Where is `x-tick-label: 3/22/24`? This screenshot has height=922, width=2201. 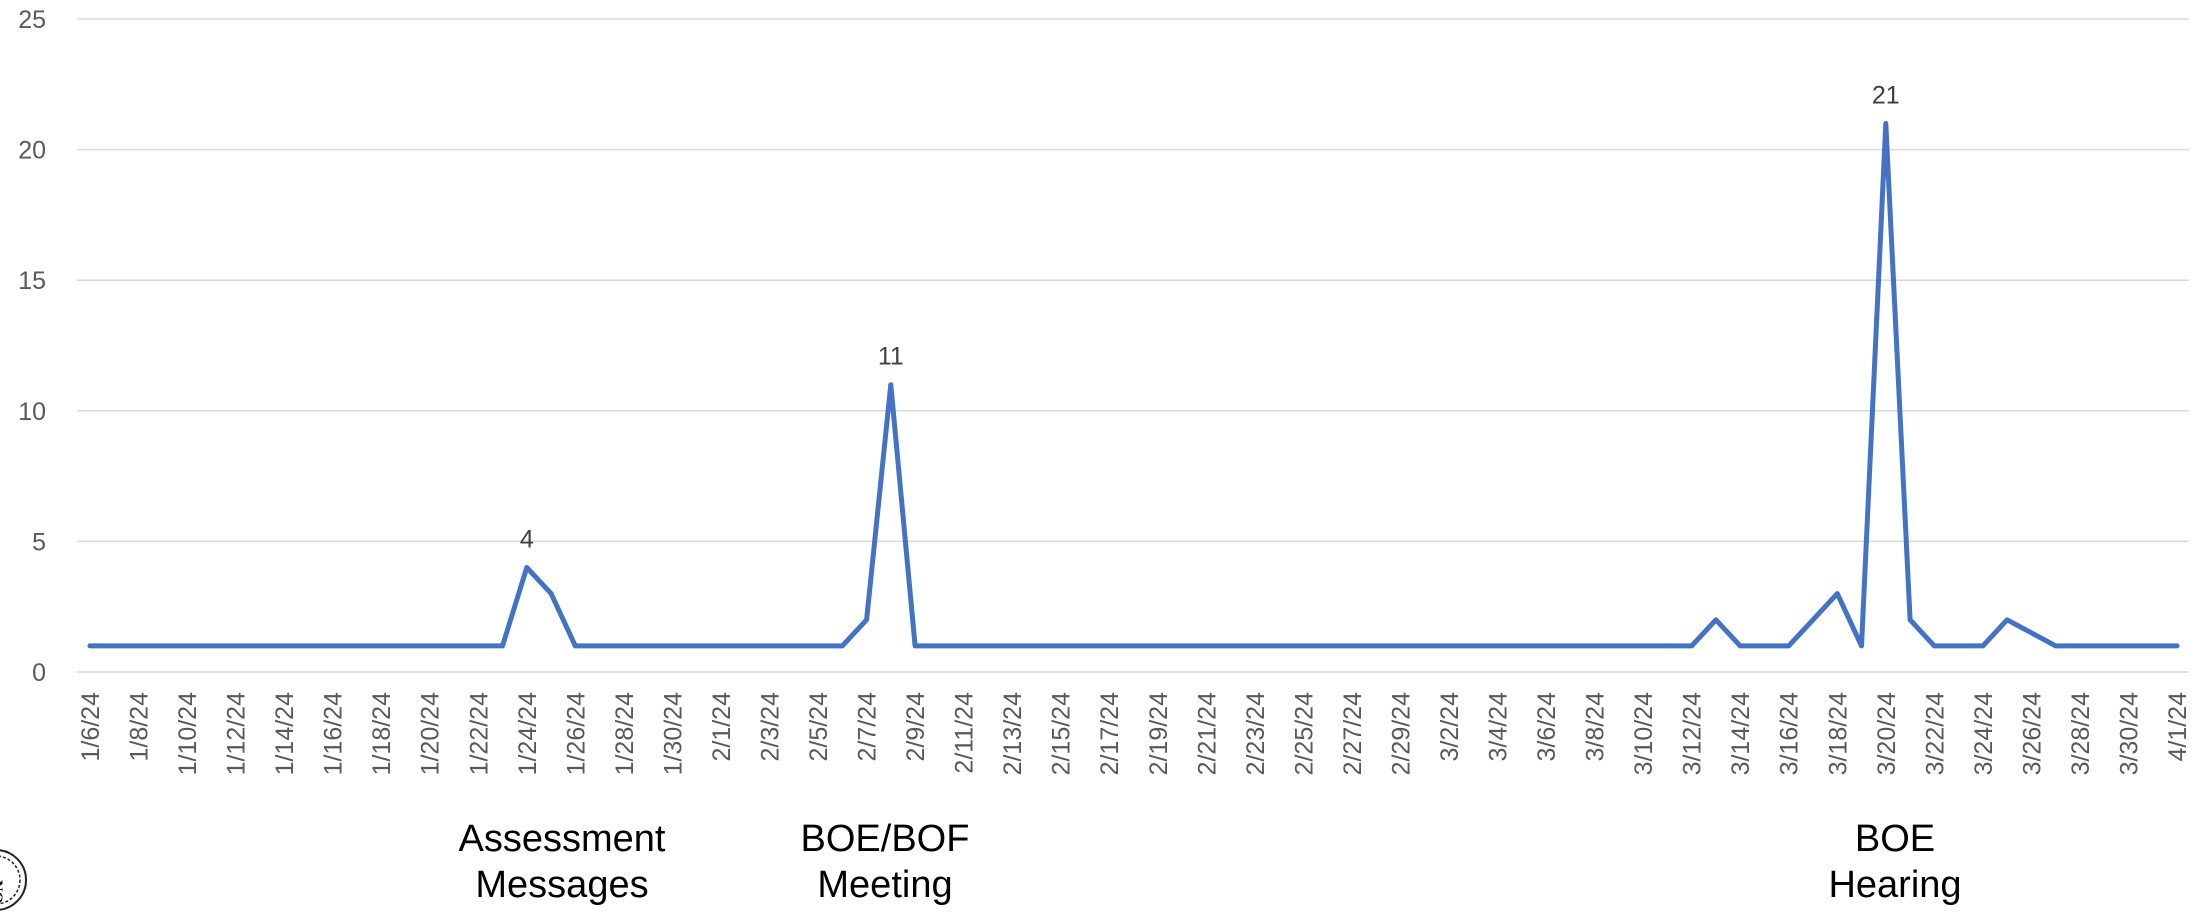
x-tick-label: 3/22/24 is located at coordinates (1935, 734).